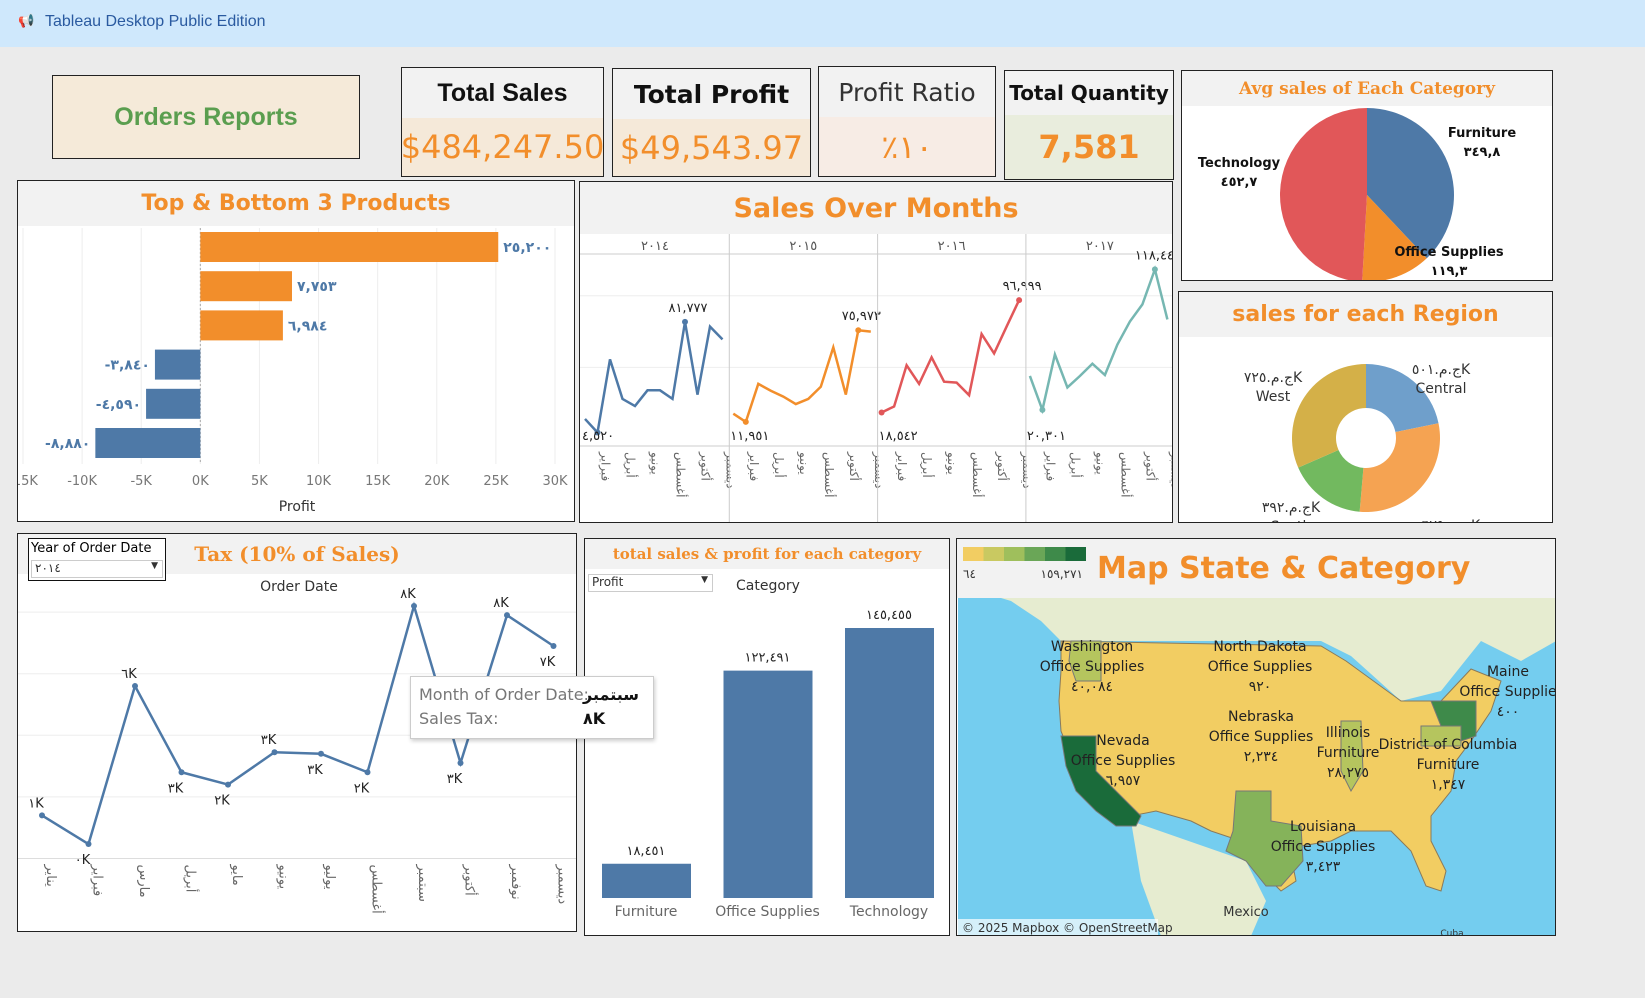  What do you see at coordinates (317, 287) in the screenshot?
I see `bar-value-label: ٧,٧٥٣` at bounding box center [317, 287].